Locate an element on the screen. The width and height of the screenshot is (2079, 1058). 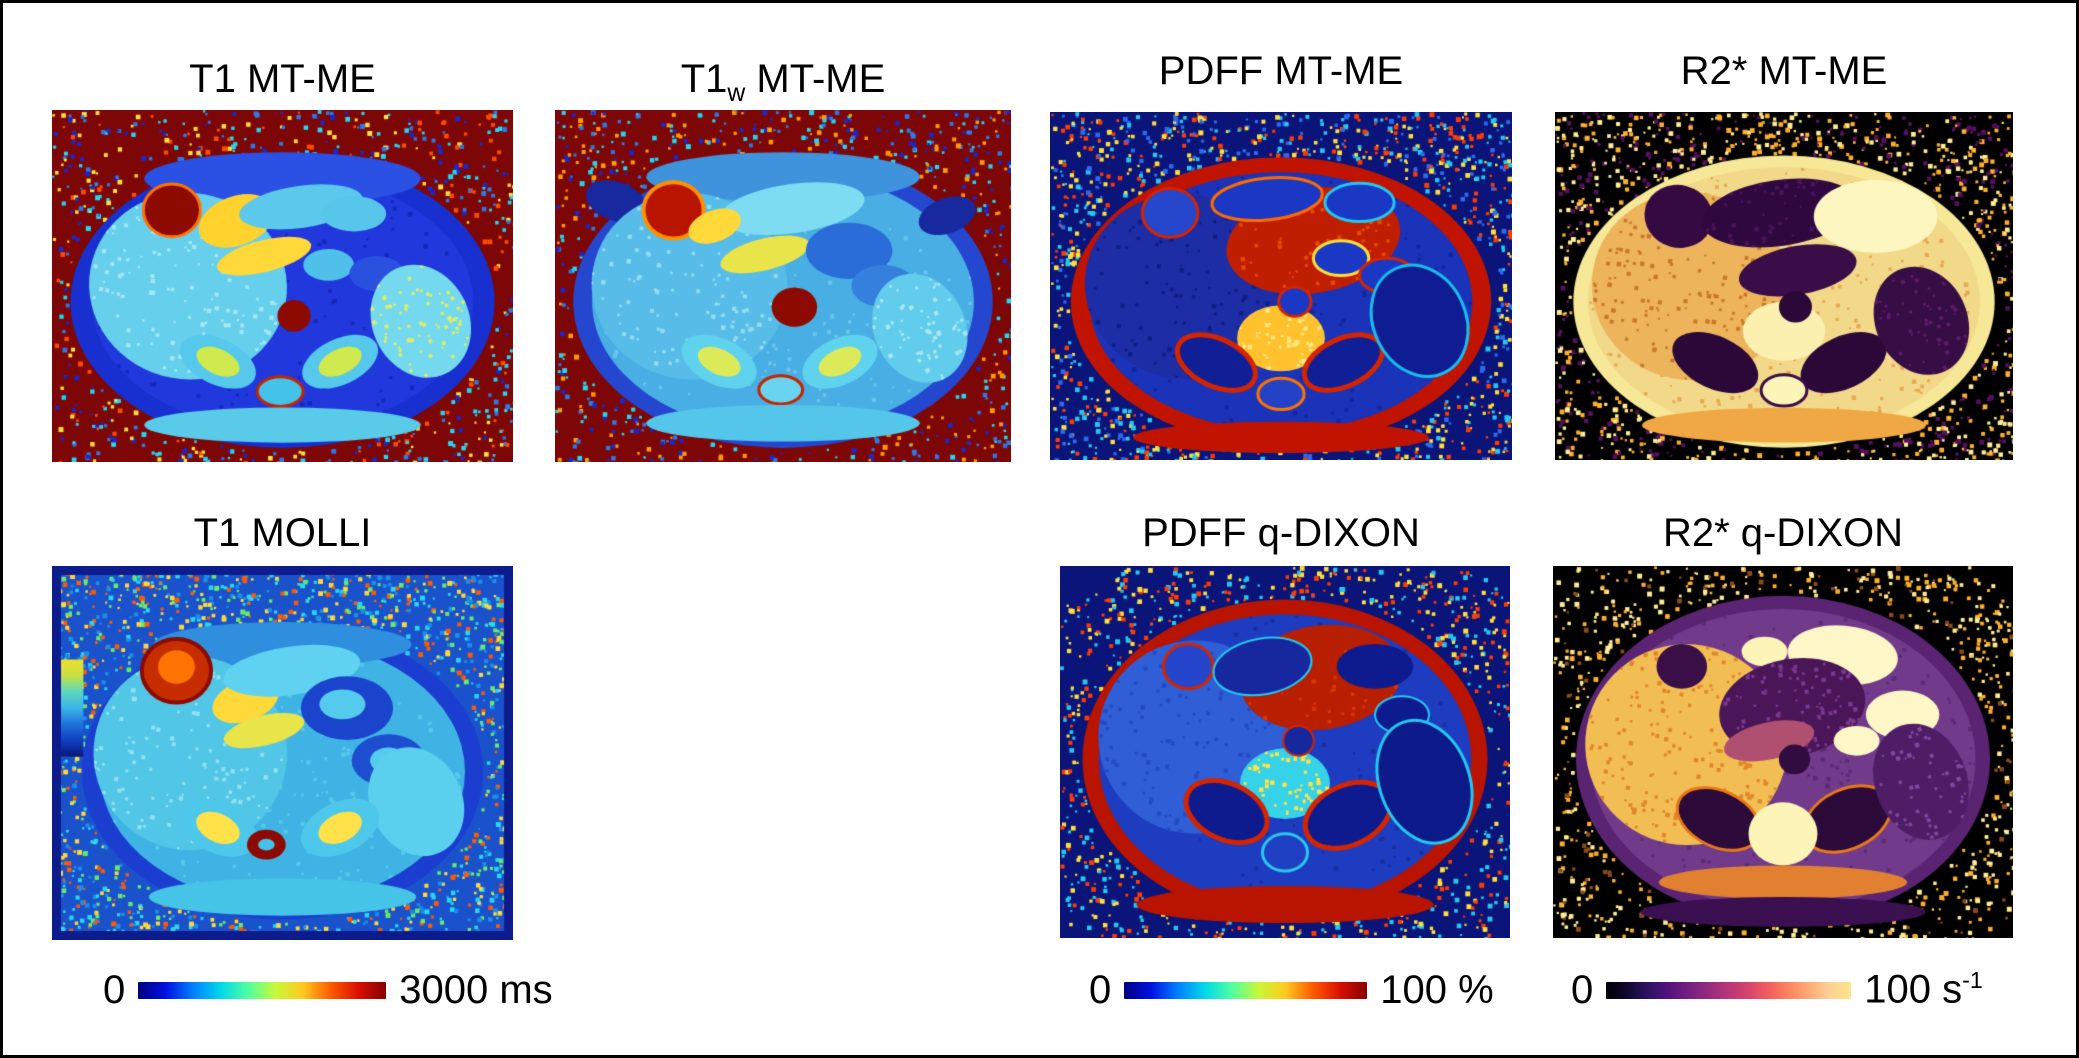
map-image-pdff-mt-me is located at coordinates (1281, 286).